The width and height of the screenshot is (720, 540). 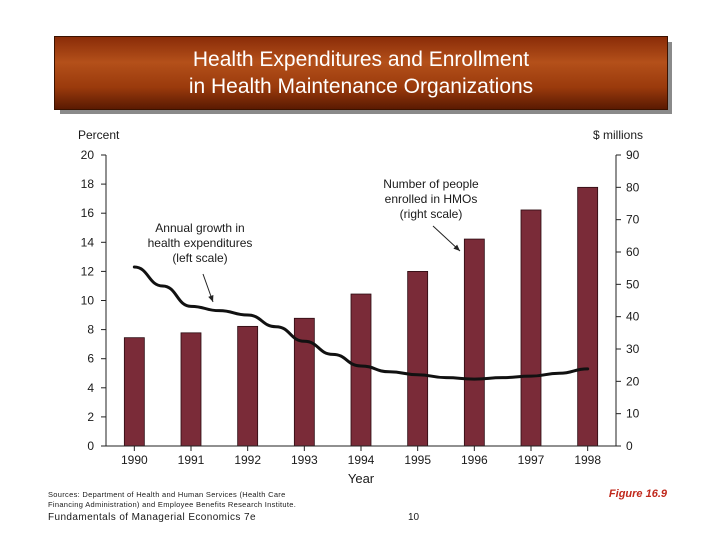 What do you see at coordinates (637, 494) in the screenshot?
I see `figure-label: Figure 16.9` at bounding box center [637, 494].